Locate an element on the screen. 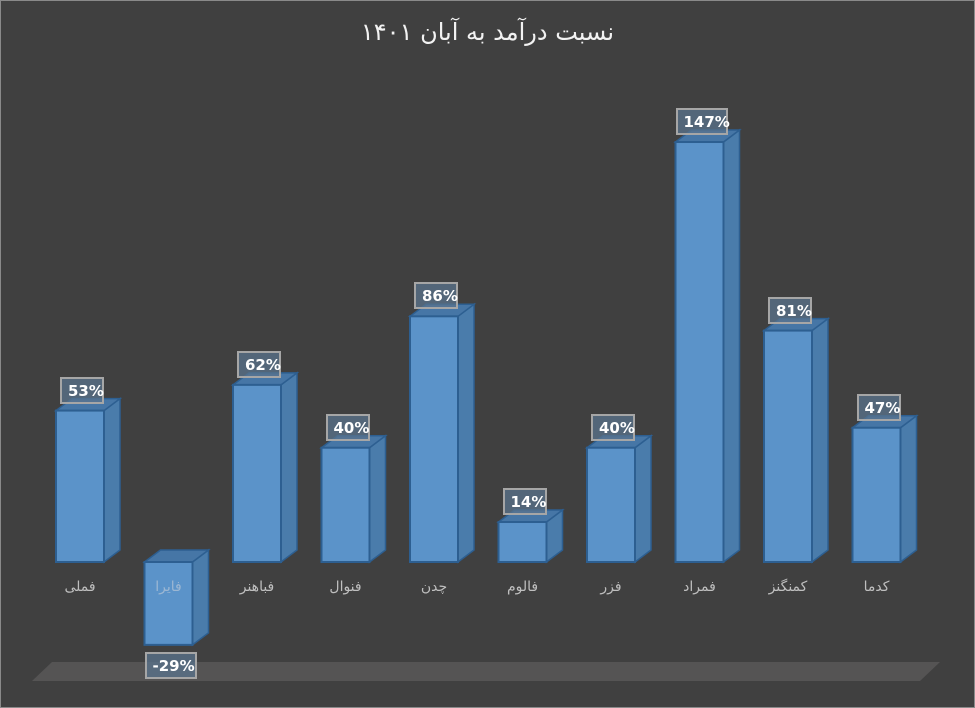 Image resolution: width=975 pixels, height=708 pixels. category-label: کدما is located at coordinates (876, 587).